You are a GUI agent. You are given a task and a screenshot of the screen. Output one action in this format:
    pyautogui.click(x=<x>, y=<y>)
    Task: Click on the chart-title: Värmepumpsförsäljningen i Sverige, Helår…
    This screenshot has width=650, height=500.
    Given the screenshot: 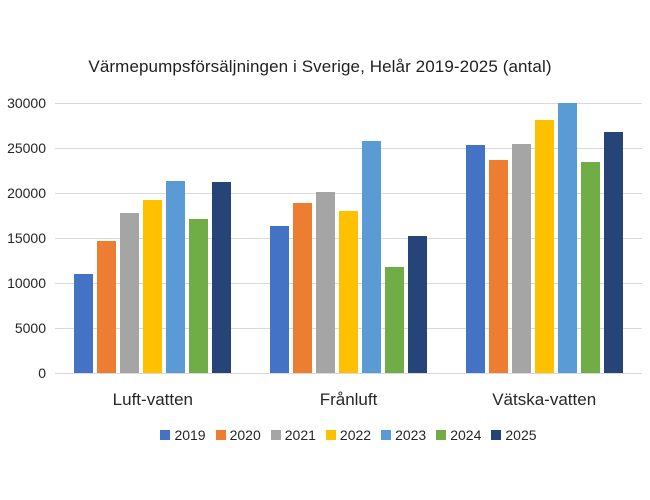 What is the action you would take?
    pyautogui.click(x=320, y=66)
    